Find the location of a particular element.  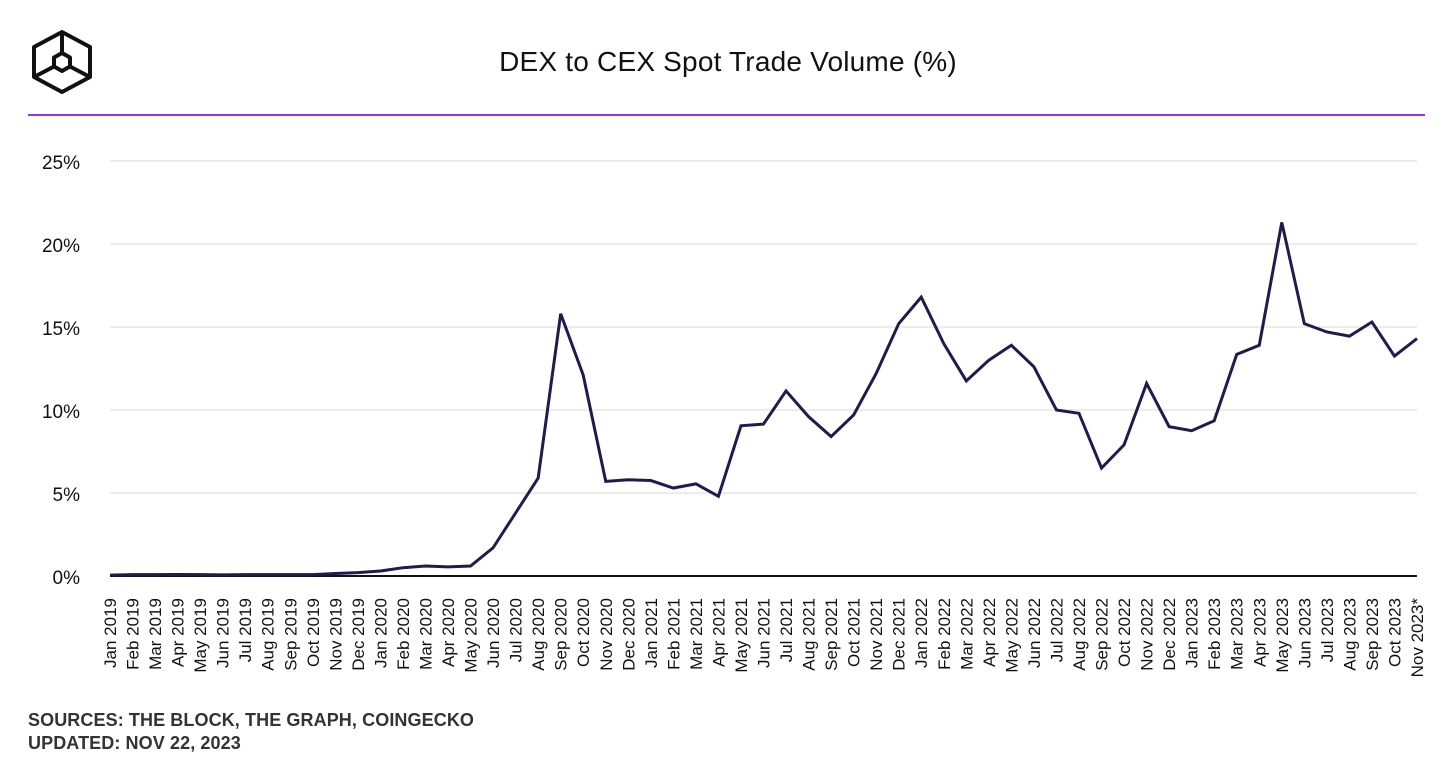

x-tick-label: Mar 2020 is located at coordinates (425, 634).